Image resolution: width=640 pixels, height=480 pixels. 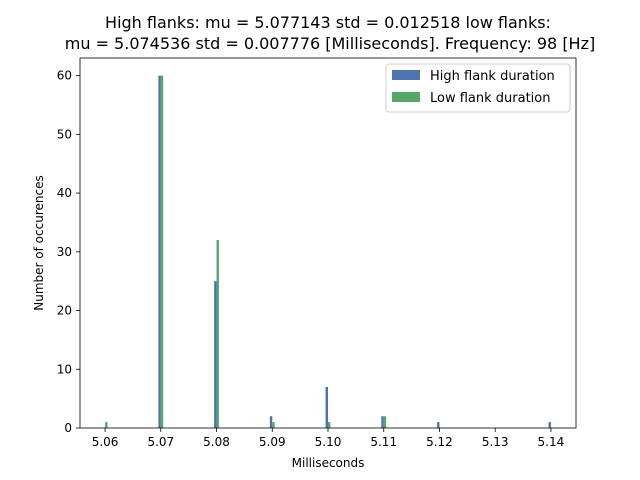 I want to click on x-tick-label: 5.06, so click(x=105, y=442).